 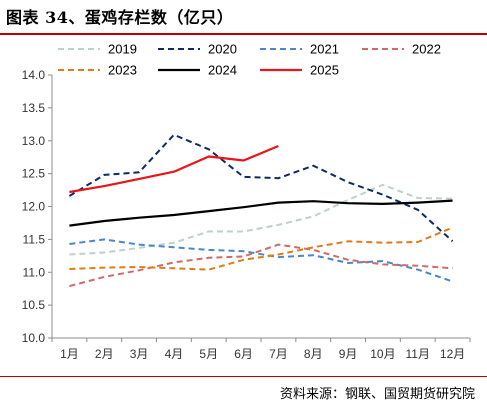 What do you see at coordinates (34, 207) in the screenshot?
I see `y-tick-label: 12.0` at bounding box center [34, 207].